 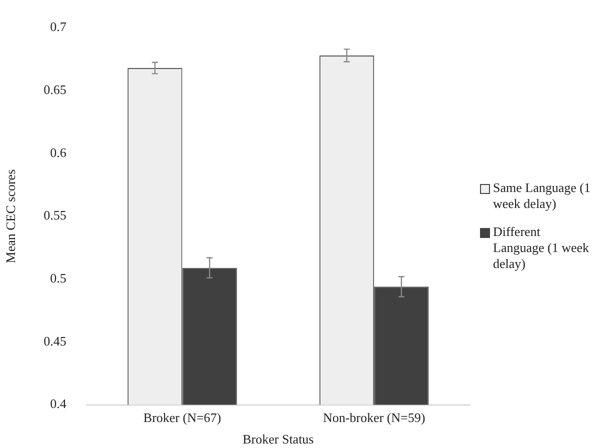 I want to click on legend-label: Different Language (1 week delay), so click(x=541, y=248).